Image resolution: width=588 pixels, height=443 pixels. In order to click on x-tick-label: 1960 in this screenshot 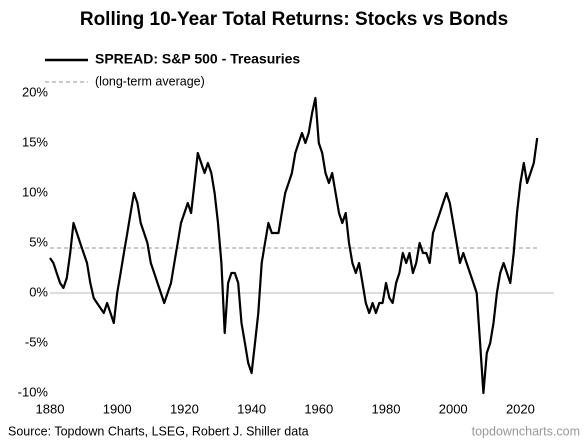, I will do `click(318, 408)`.